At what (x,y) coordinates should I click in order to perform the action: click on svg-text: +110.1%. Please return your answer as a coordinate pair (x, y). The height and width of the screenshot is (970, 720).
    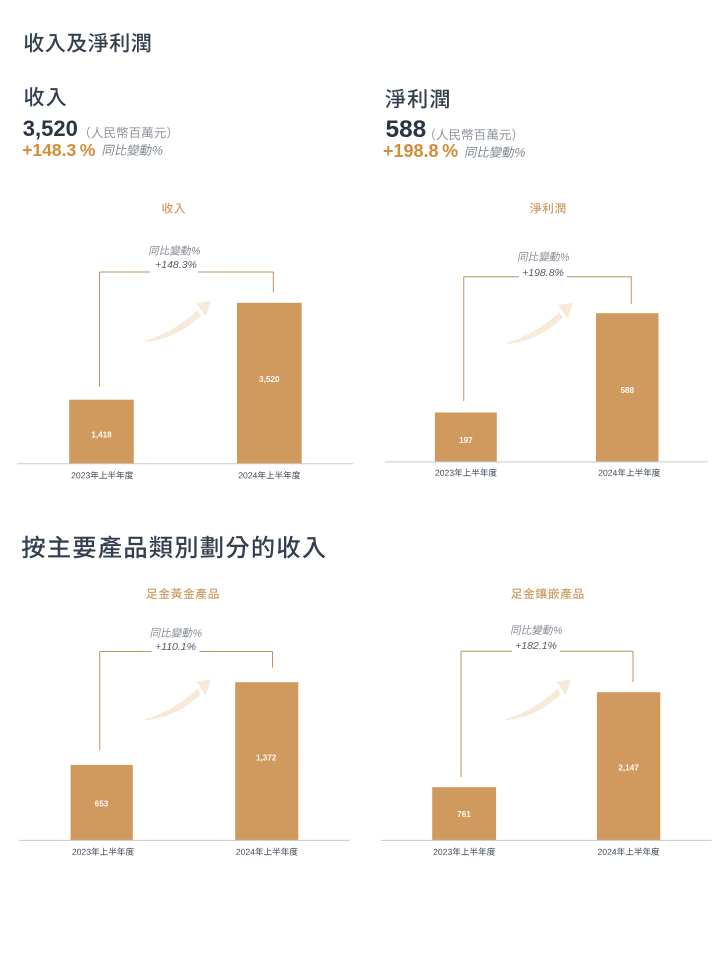
    Looking at the image, I should click on (175, 647).